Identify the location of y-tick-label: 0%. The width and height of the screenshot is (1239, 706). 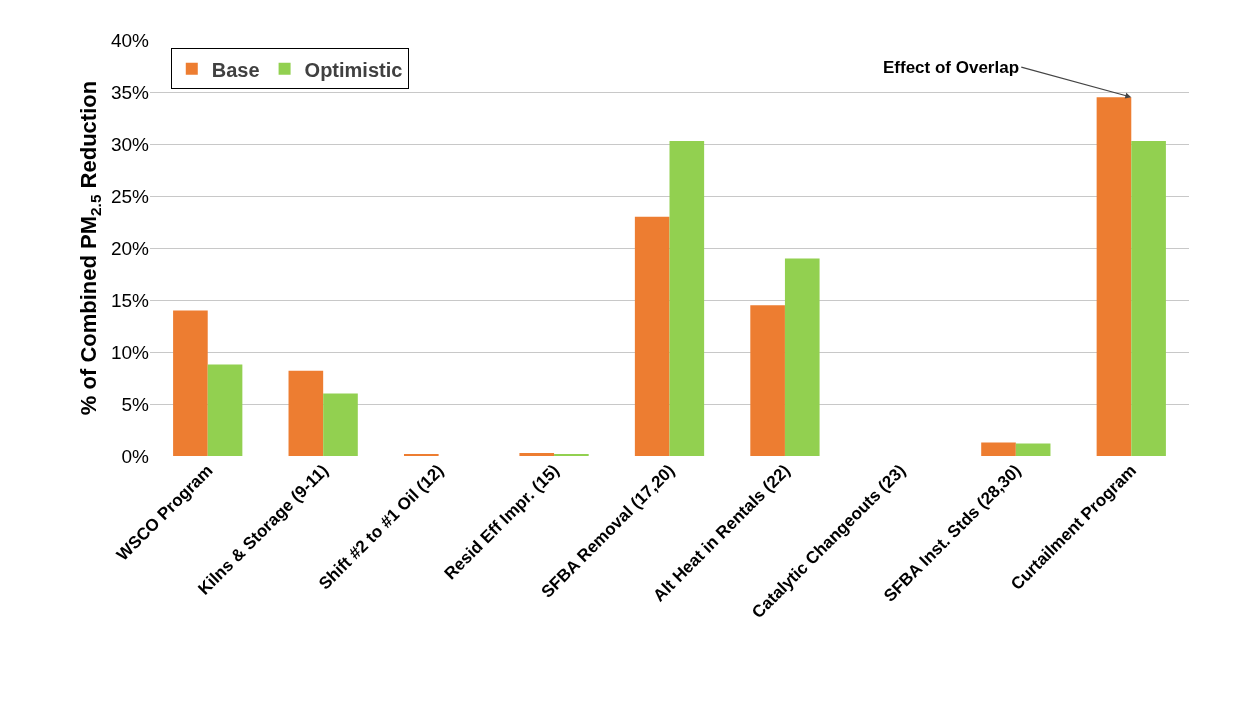
(135, 456).